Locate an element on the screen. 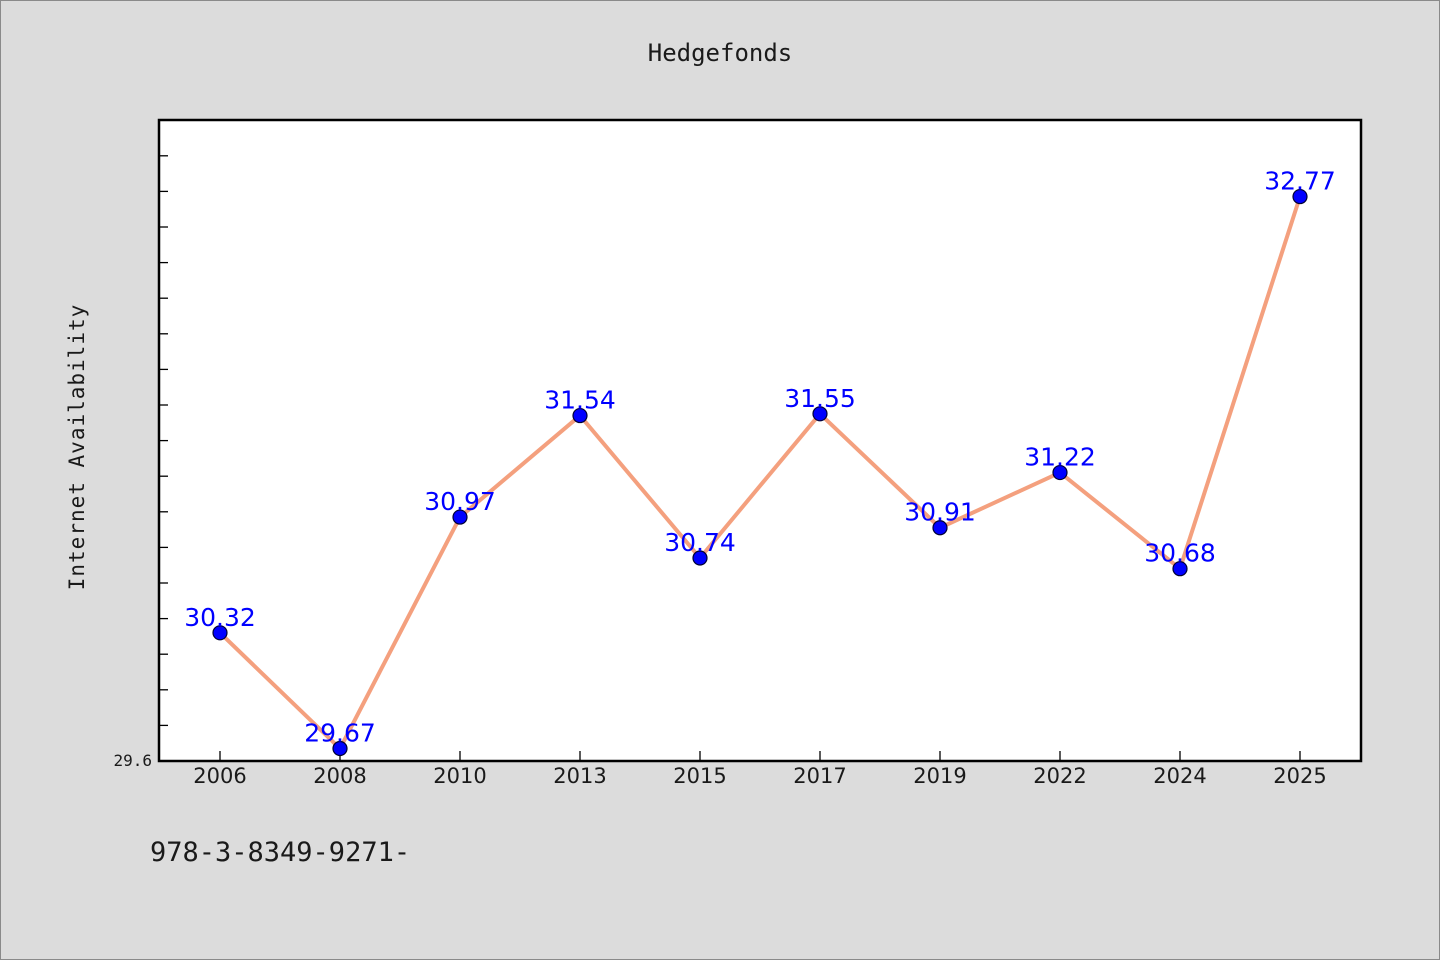 This screenshot has width=1440, height=960. y-tick-label: 29.6 is located at coordinates (132, 760).